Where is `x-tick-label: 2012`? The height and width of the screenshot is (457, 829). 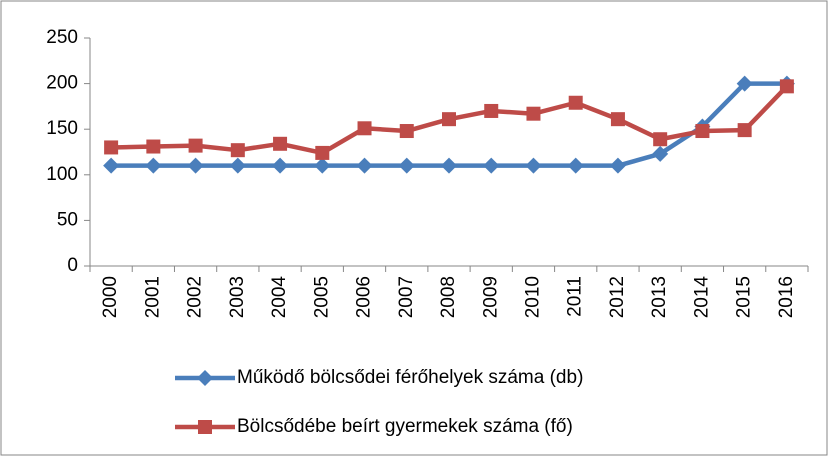
x-tick-label: 2012 is located at coordinates (617, 297).